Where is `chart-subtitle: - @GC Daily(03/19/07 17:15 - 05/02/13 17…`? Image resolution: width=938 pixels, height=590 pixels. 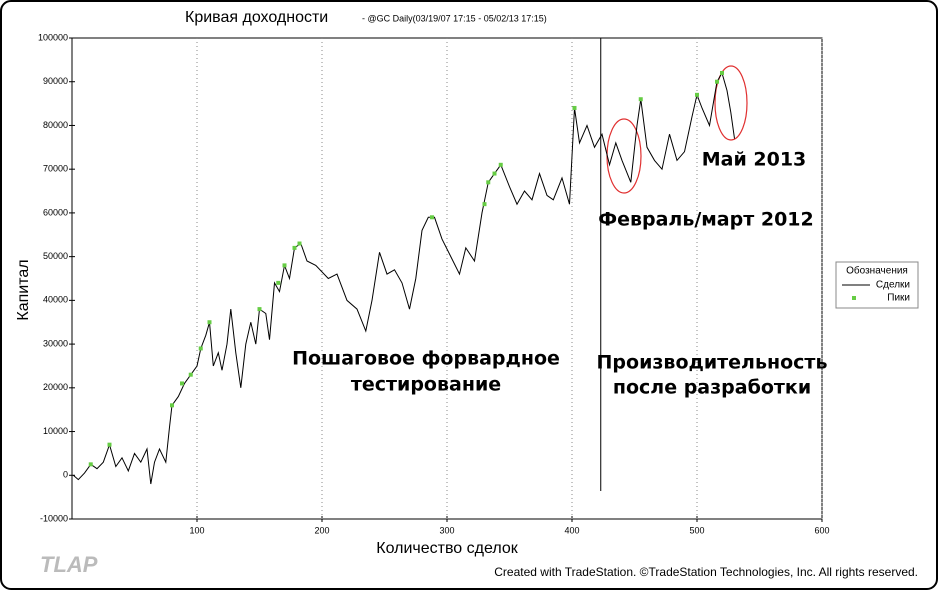
chart-subtitle: - @GC Daily(03/19/07 17:15 - 05/02/13 17… is located at coordinates (454, 18).